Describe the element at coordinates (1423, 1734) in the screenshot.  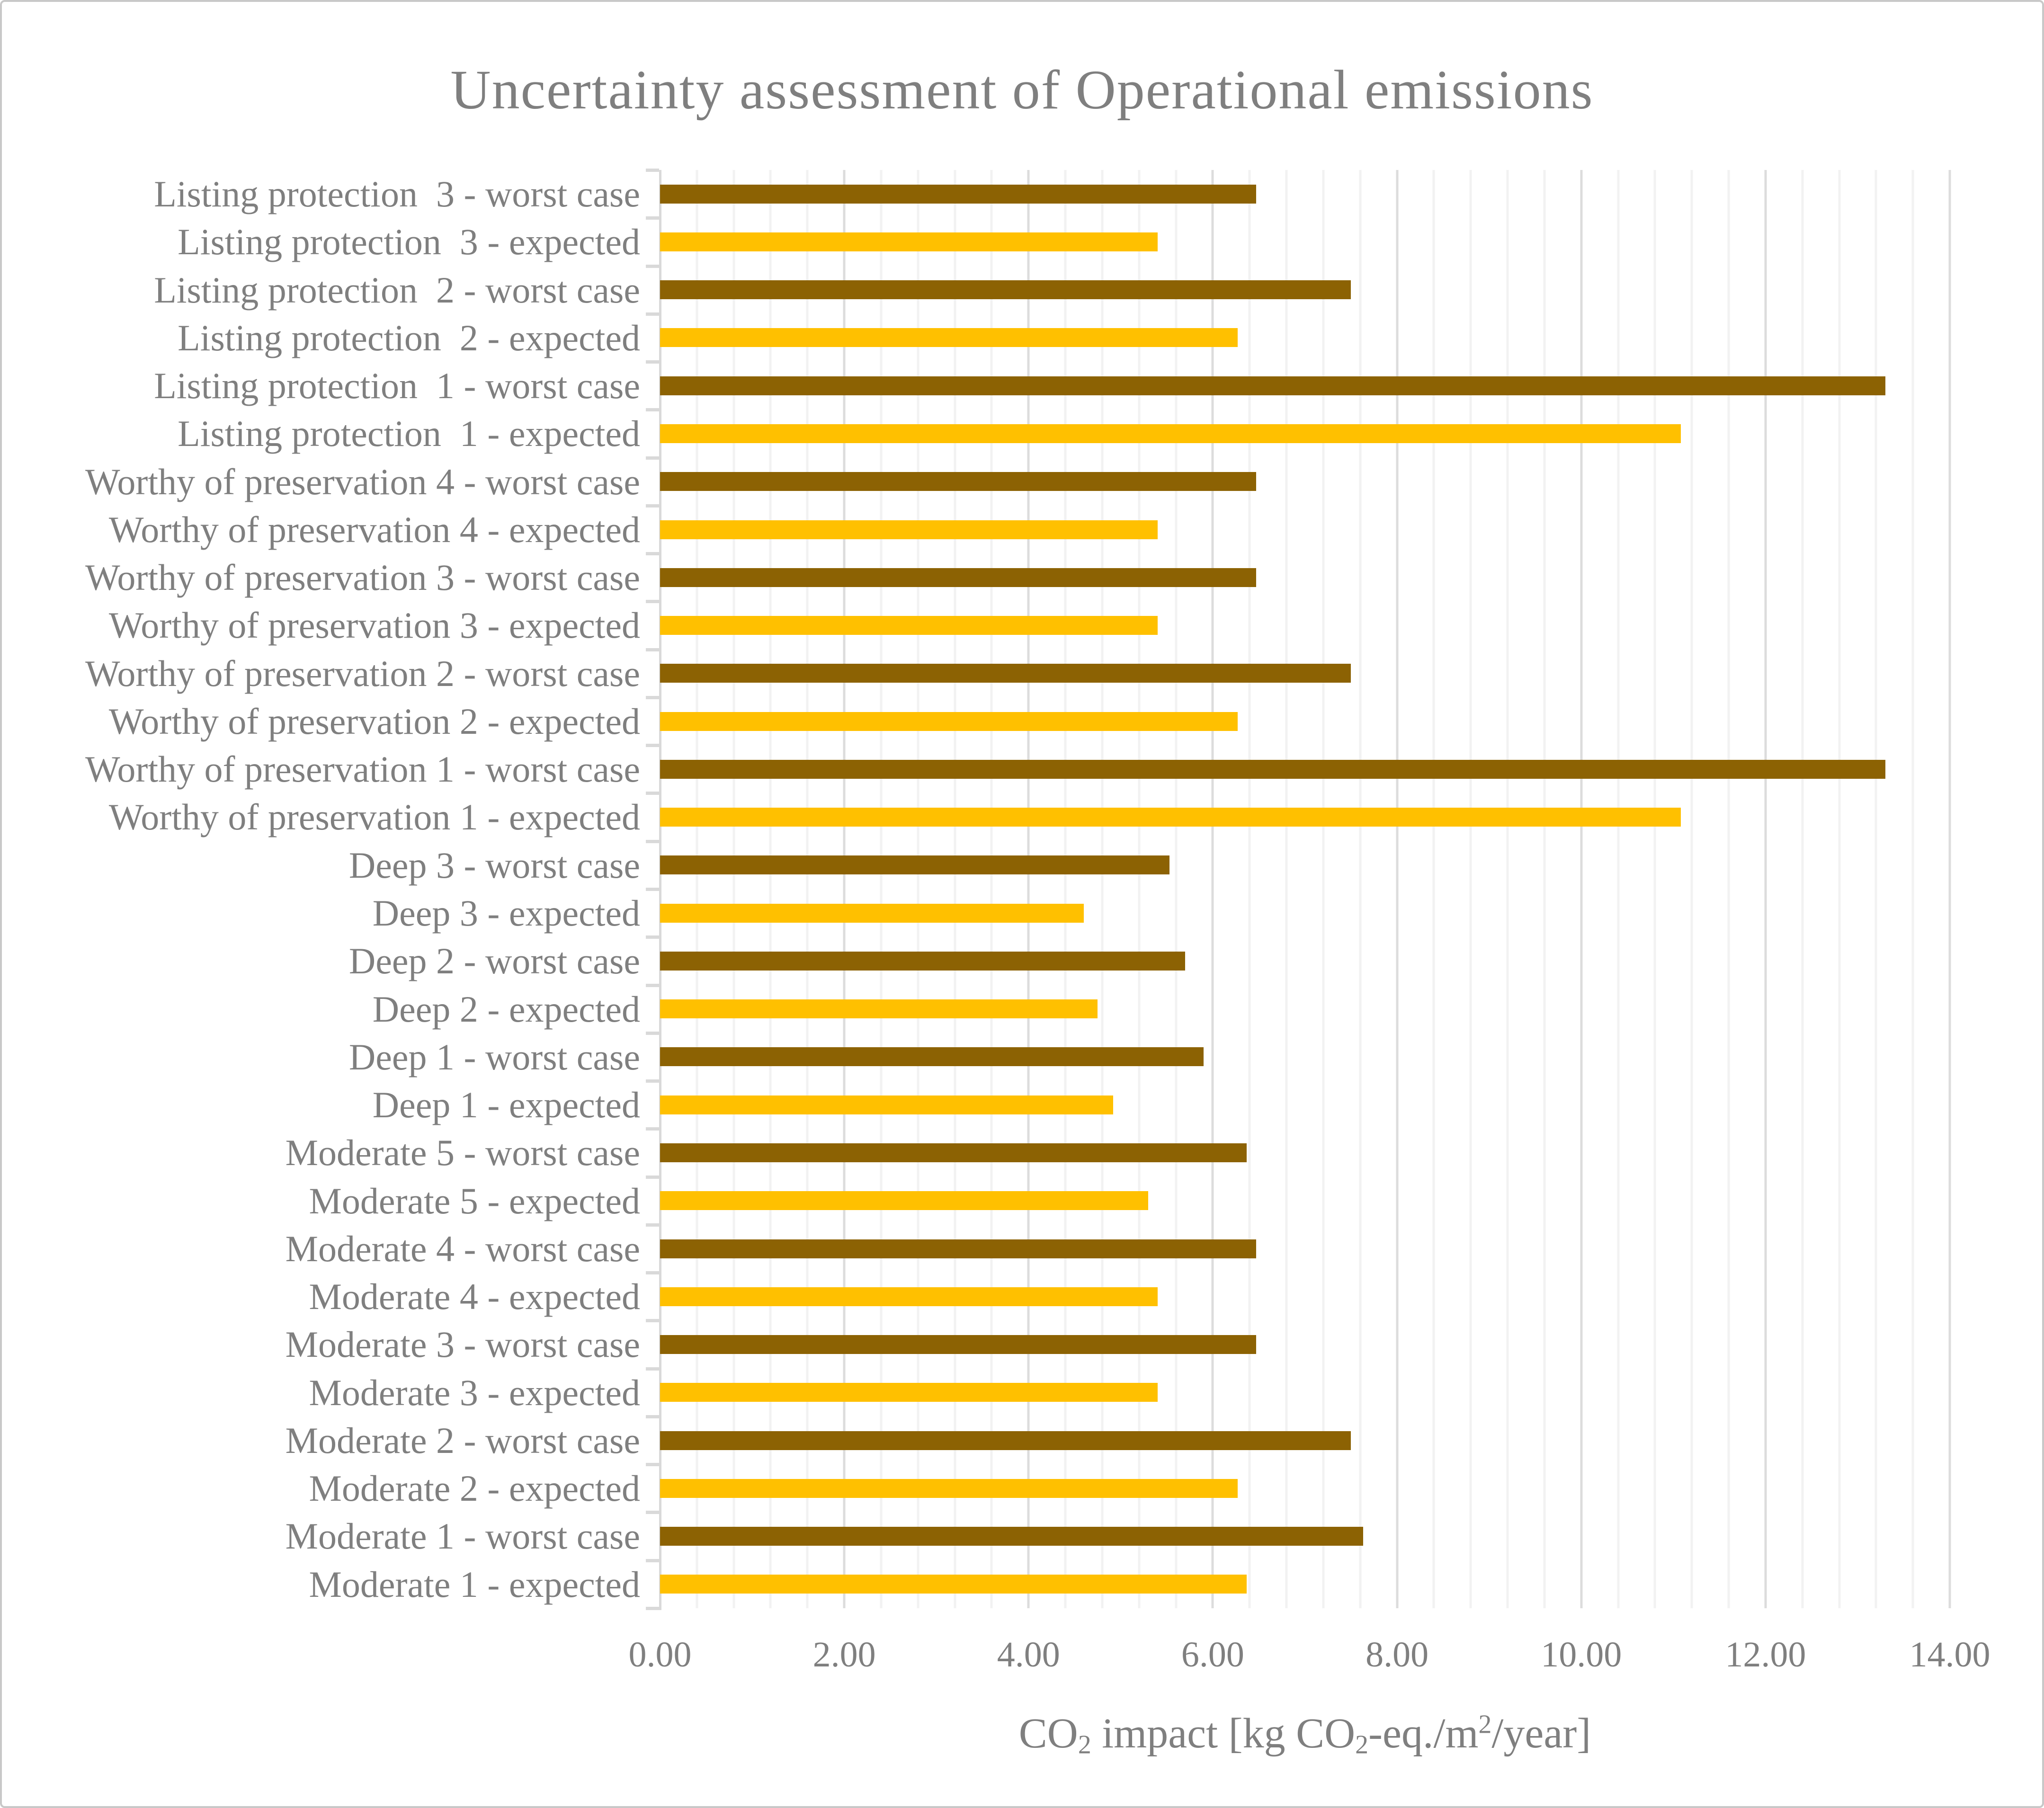
I see `x-axis-title-text: -eq./m` at that location.